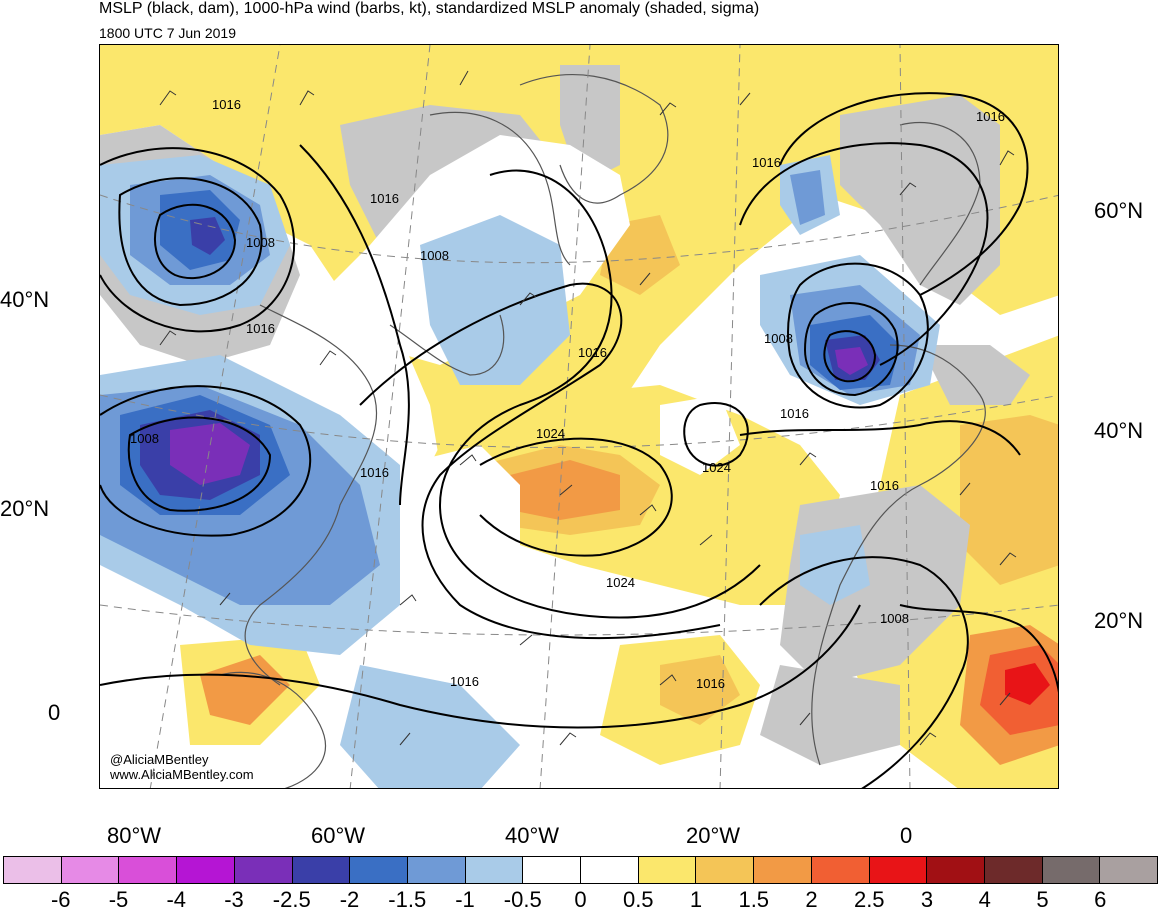  What do you see at coordinates (495, 300) in the screenshot?
I see `anomaly-lightblue-labrador` at bounding box center [495, 300].